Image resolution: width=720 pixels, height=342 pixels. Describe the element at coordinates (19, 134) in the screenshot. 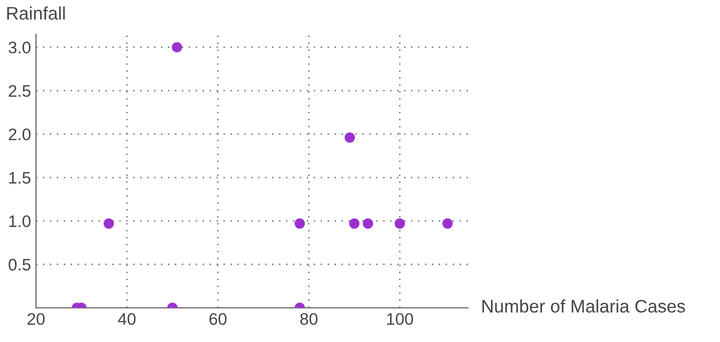

I see `y-tick-label: 2.0` at that location.